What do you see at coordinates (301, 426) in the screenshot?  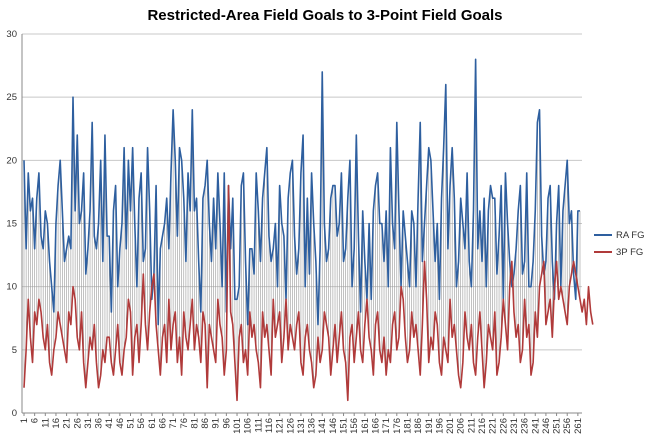 I see `x-tick-label: 131` at bounding box center [301, 426].